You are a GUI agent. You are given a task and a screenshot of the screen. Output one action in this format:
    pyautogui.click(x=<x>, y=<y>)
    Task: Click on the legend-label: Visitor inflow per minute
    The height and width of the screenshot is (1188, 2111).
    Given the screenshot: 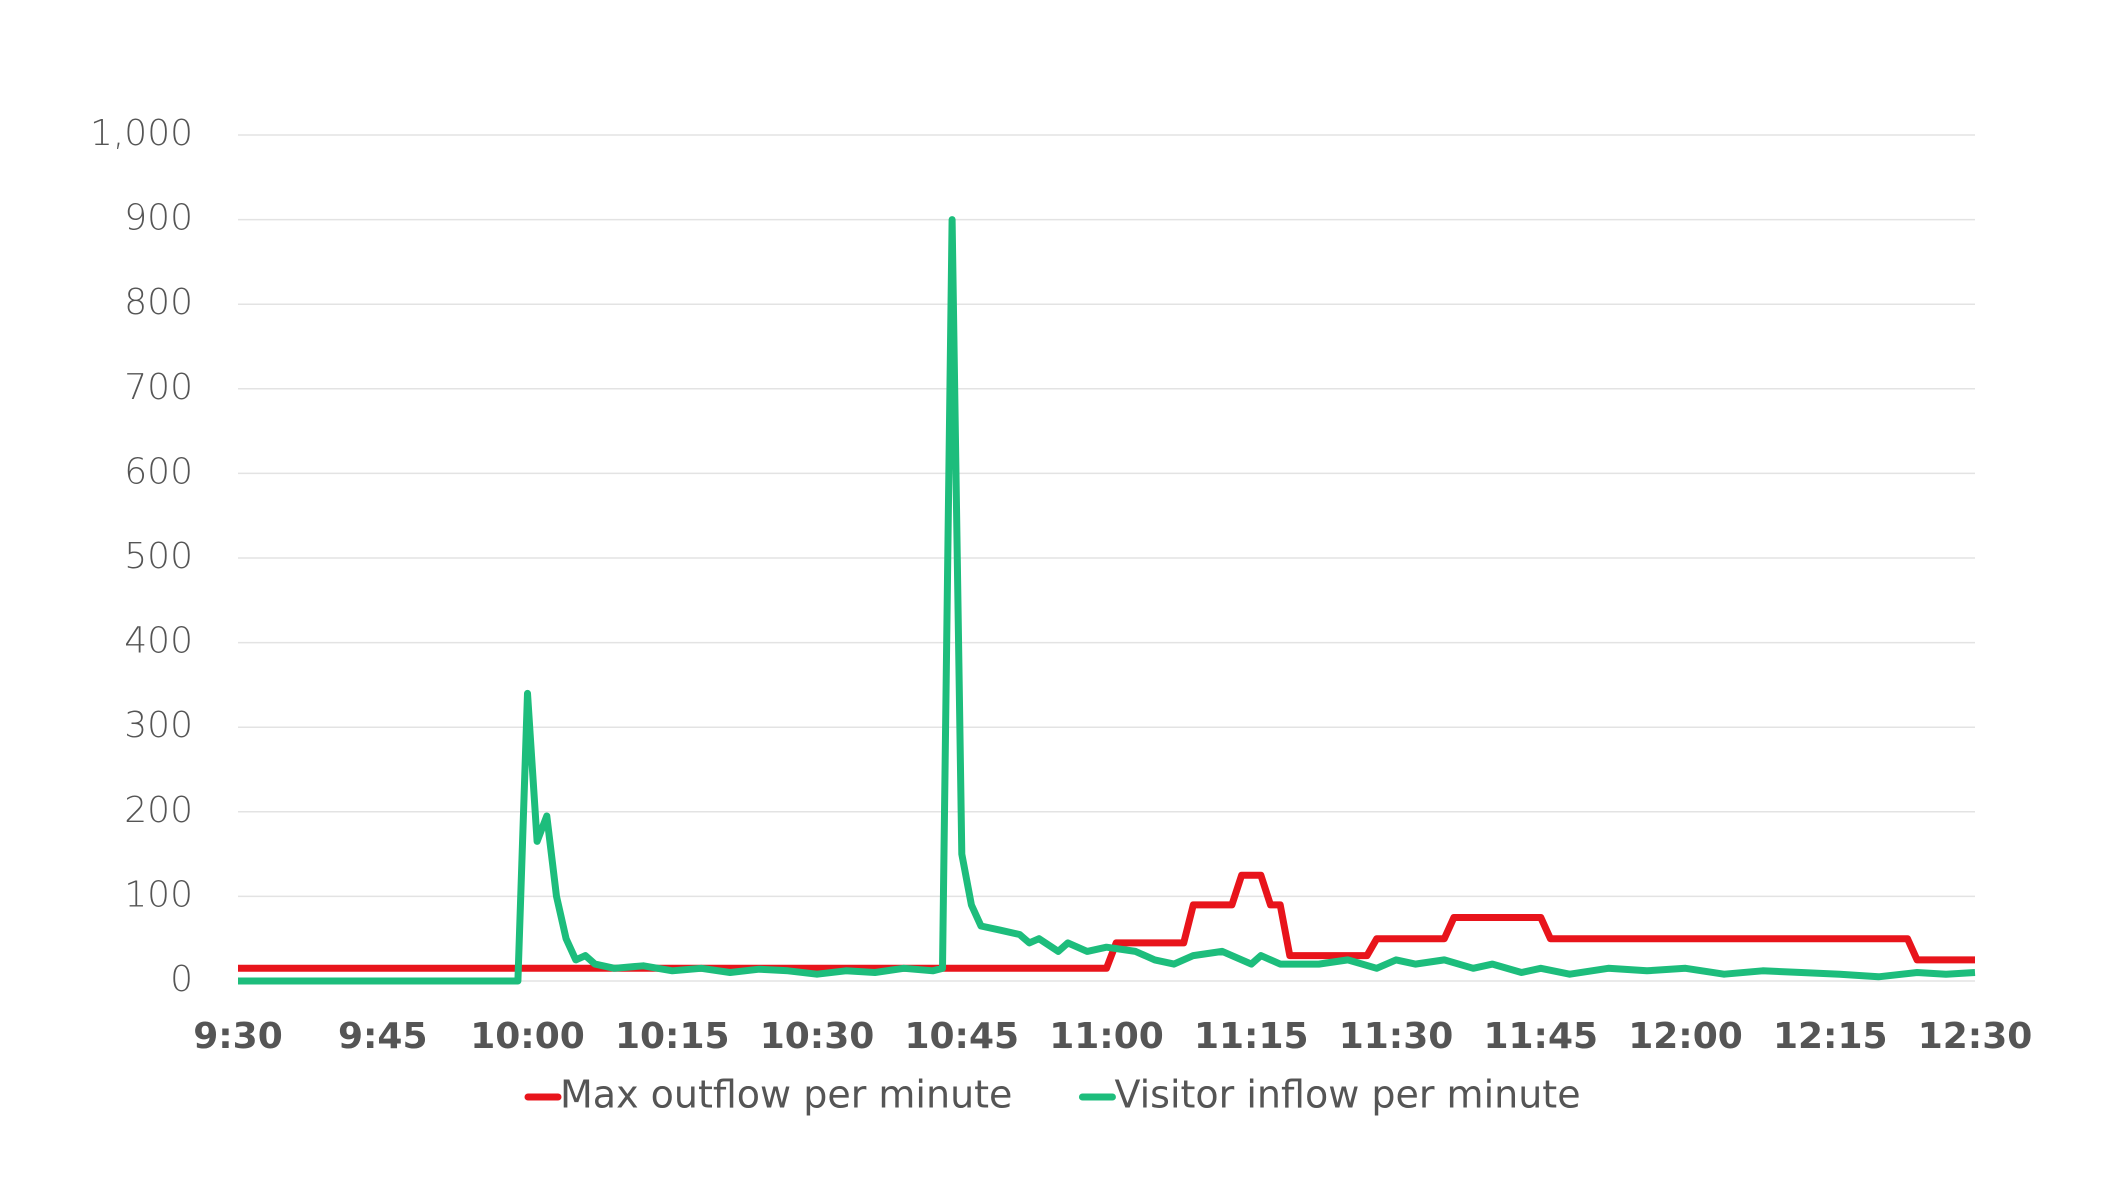 What is the action you would take?
    pyautogui.click(x=1347, y=1095)
    